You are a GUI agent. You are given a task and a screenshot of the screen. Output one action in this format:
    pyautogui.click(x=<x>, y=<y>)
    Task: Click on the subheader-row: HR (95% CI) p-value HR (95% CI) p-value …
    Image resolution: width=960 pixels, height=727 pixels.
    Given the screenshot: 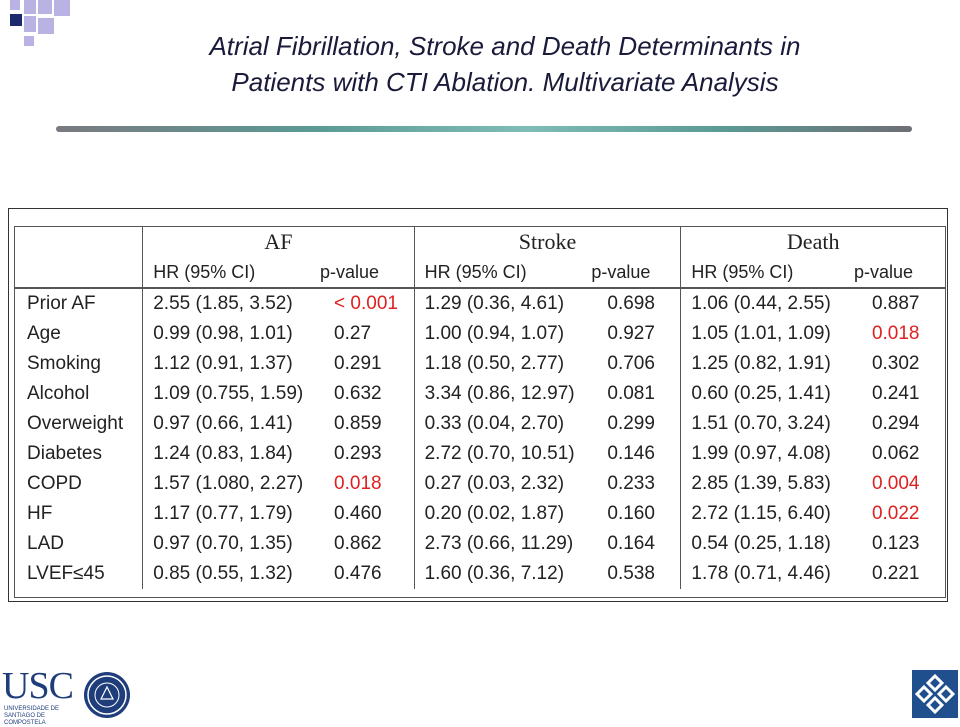 What is the action you would take?
    pyautogui.click(x=480, y=273)
    